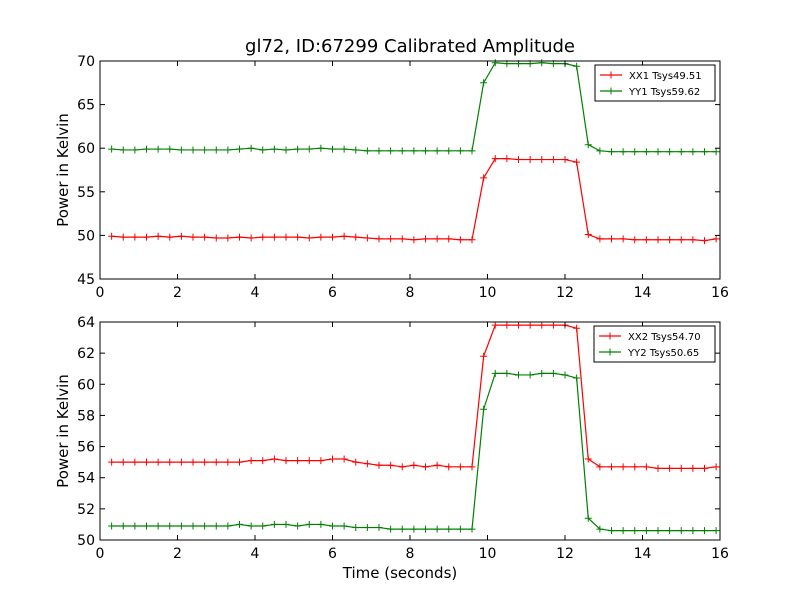 The width and height of the screenshot is (800, 604). Describe the element at coordinates (86, 510) in the screenshot. I see `y-tick-label: 52` at that location.